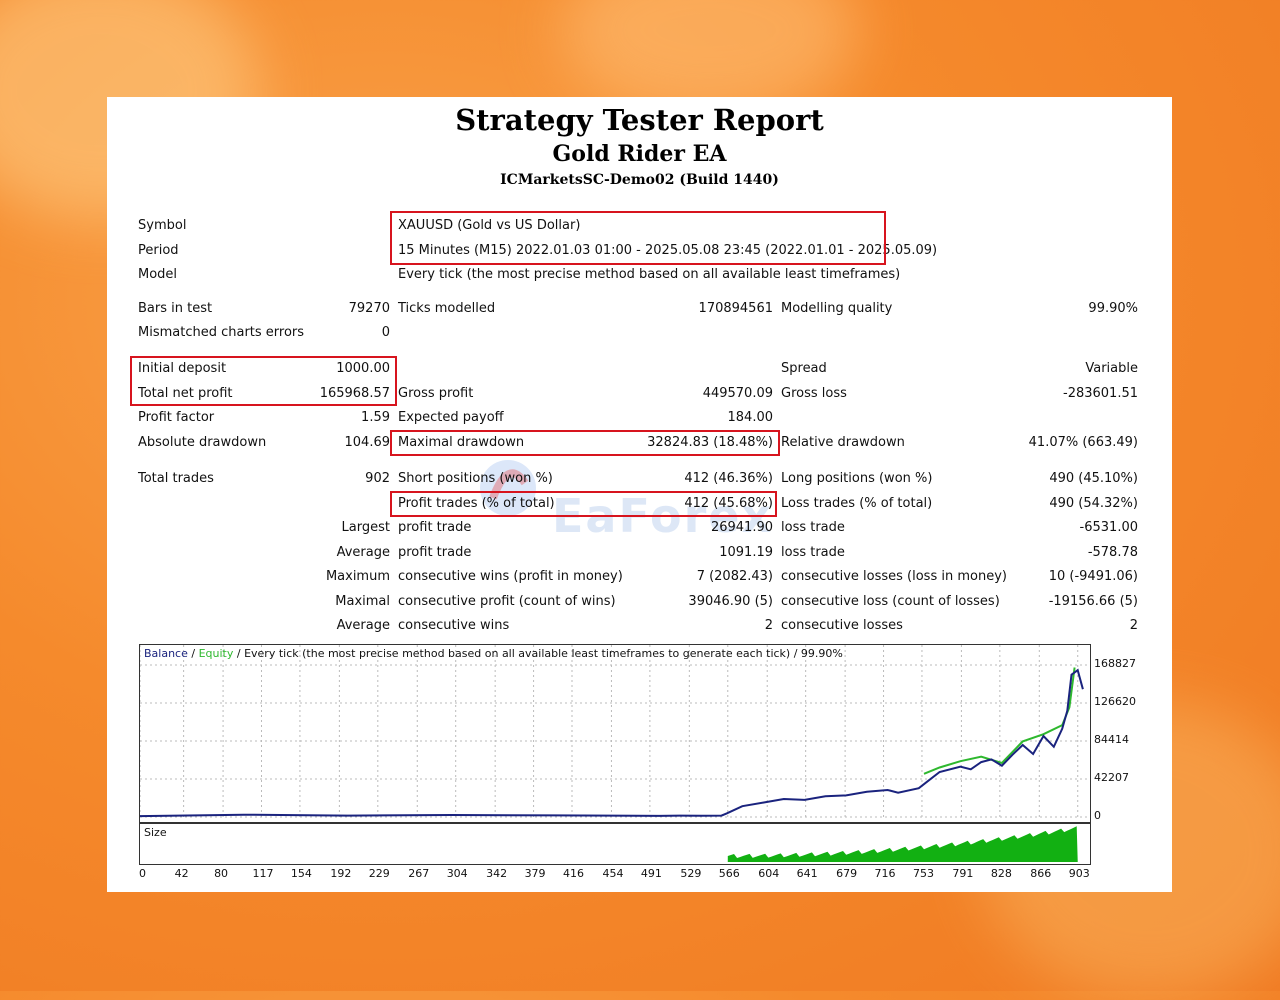 The width and height of the screenshot is (1280, 1000). I want to click on grossprofit-label: Gross profit, so click(436, 393).